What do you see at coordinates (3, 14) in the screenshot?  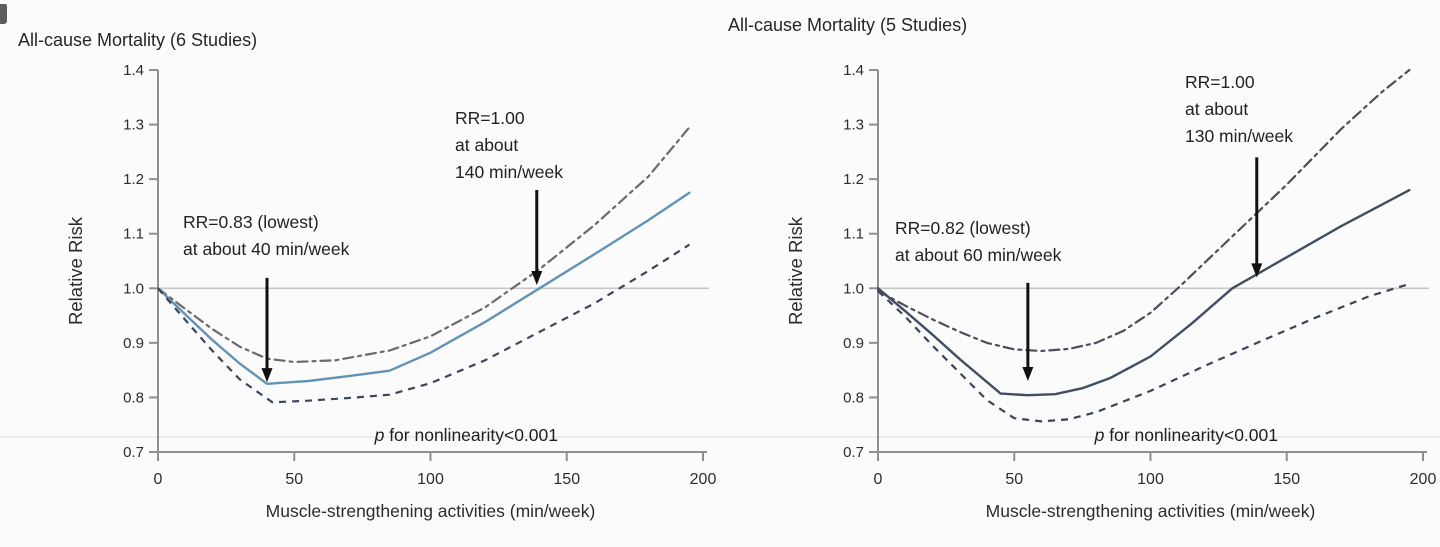 I see `corner-artifact` at bounding box center [3, 14].